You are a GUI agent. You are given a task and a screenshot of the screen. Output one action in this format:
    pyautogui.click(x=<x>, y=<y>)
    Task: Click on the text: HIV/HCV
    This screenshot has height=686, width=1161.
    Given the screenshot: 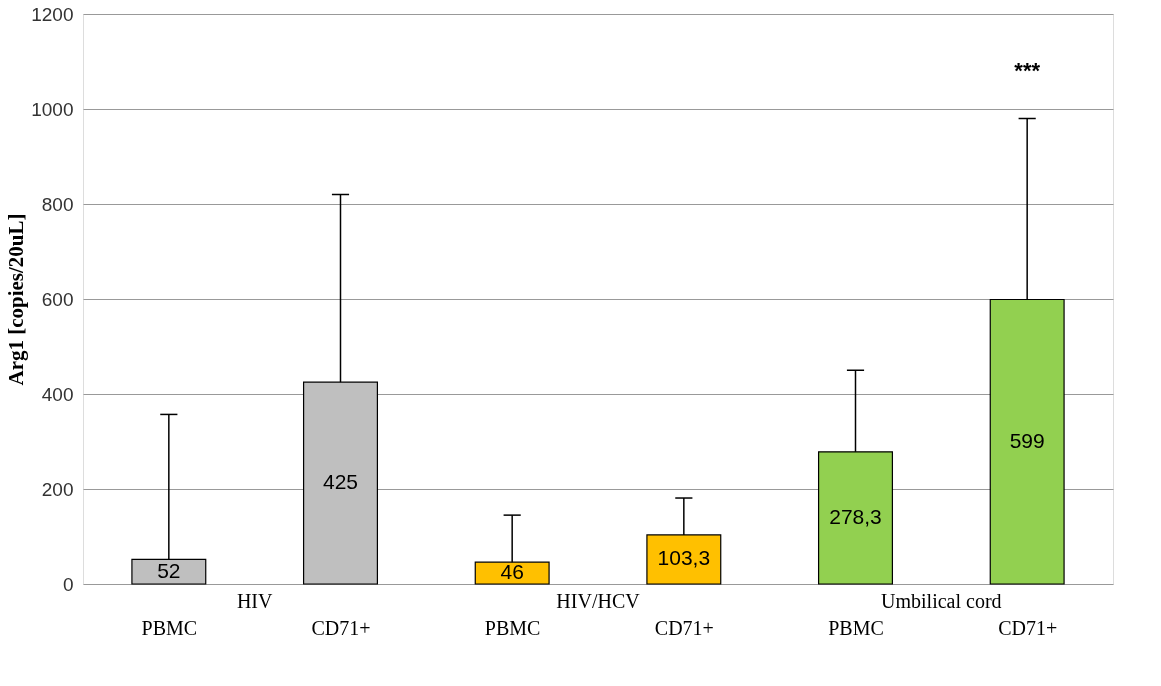 What is the action you would take?
    pyautogui.click(x=598, y=601)
    